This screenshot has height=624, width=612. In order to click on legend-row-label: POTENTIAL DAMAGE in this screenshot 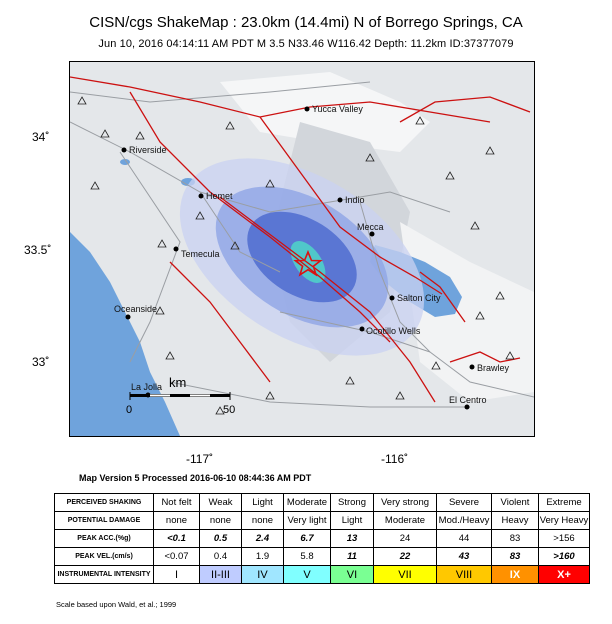, I will do `click(104, 520)`.